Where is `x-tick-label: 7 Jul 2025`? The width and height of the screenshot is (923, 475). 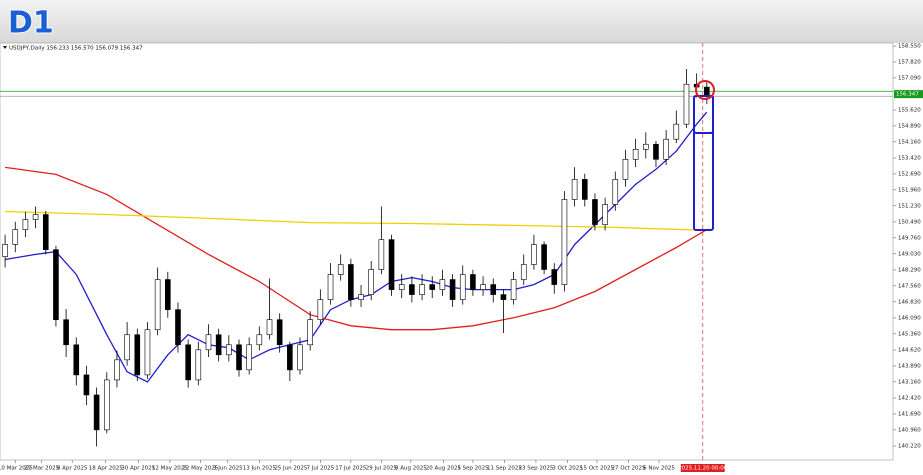 x-tick-label: 7 Jul 2025 is located at coordinates (321, 469).